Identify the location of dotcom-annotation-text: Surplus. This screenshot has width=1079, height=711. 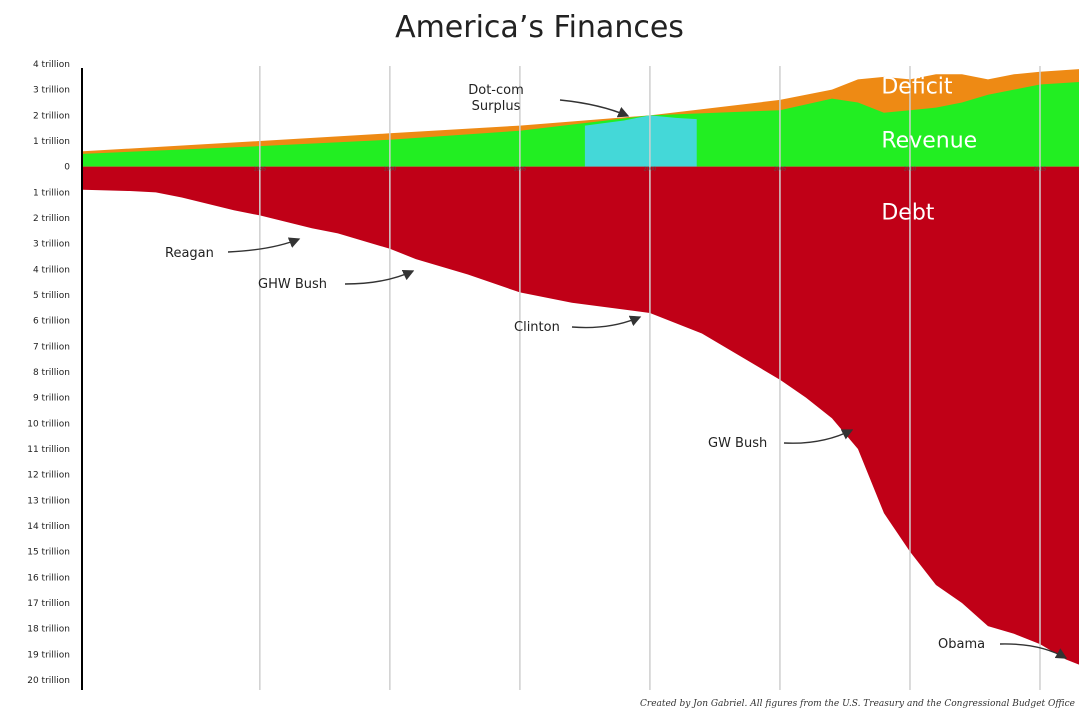
(496, 106).